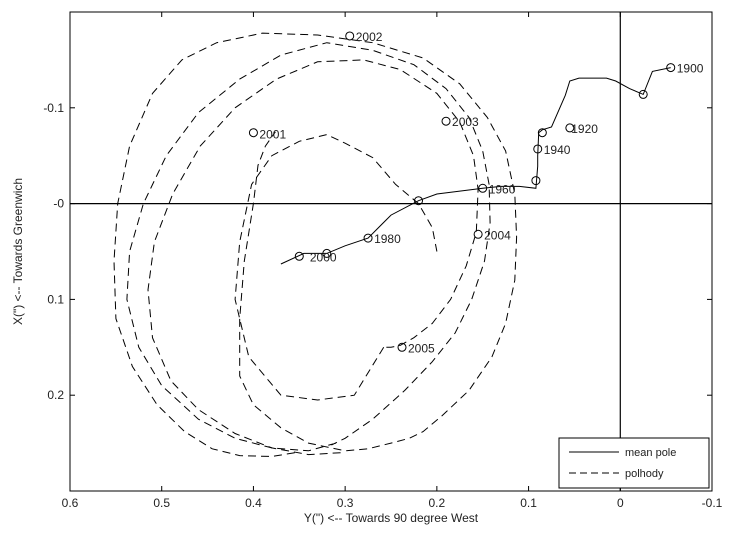 The width and height of the screenshot is (732, 533). I want to click on annotation-2002: 2002, so click(369, 37).